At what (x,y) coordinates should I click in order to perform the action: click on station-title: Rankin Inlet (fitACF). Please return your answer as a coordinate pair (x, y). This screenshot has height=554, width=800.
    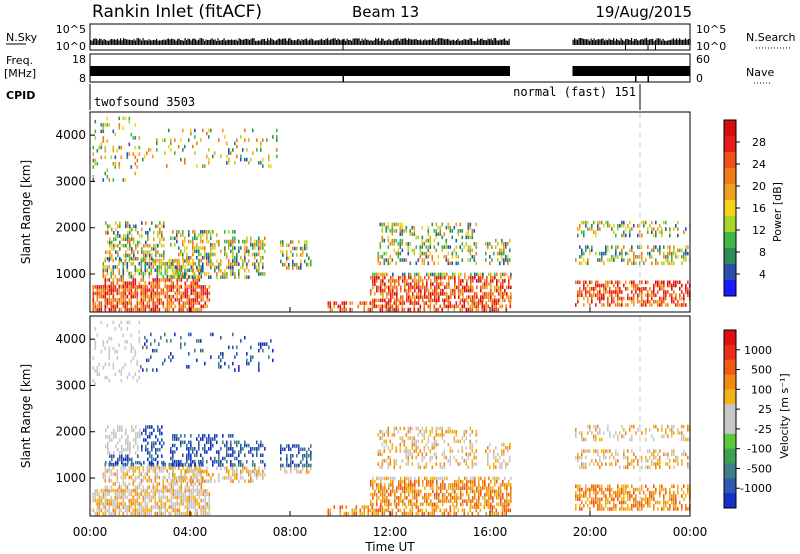
    Looking at the image, I should click on (177, 12).